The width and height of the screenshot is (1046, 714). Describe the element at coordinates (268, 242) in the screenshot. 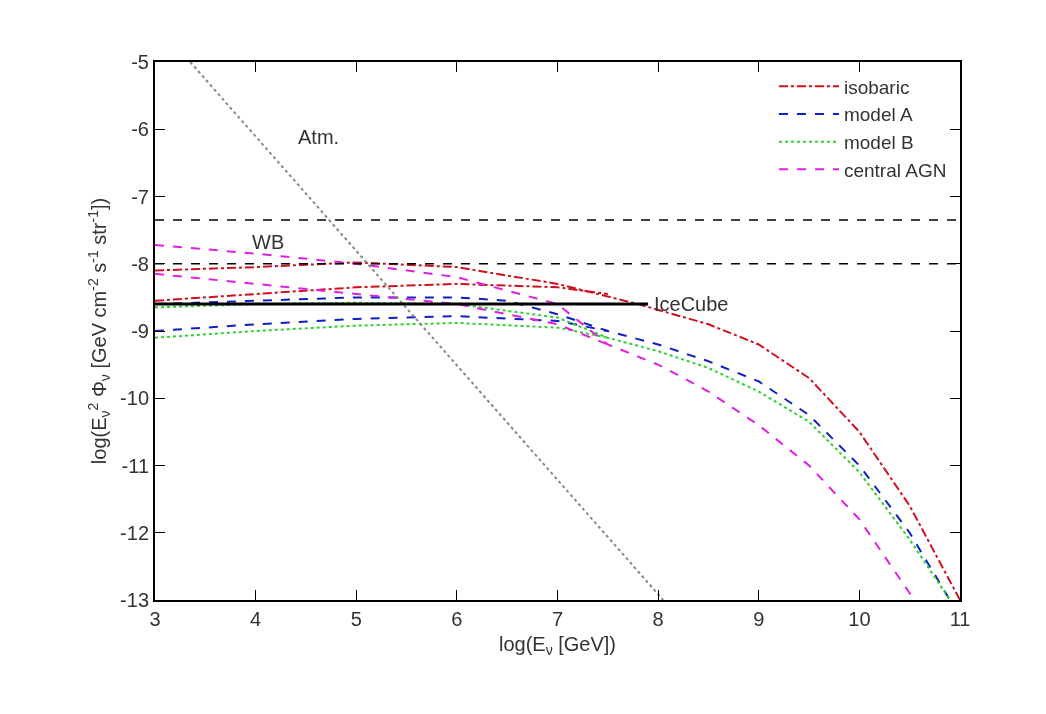

I see `annotation: WB` at that location.